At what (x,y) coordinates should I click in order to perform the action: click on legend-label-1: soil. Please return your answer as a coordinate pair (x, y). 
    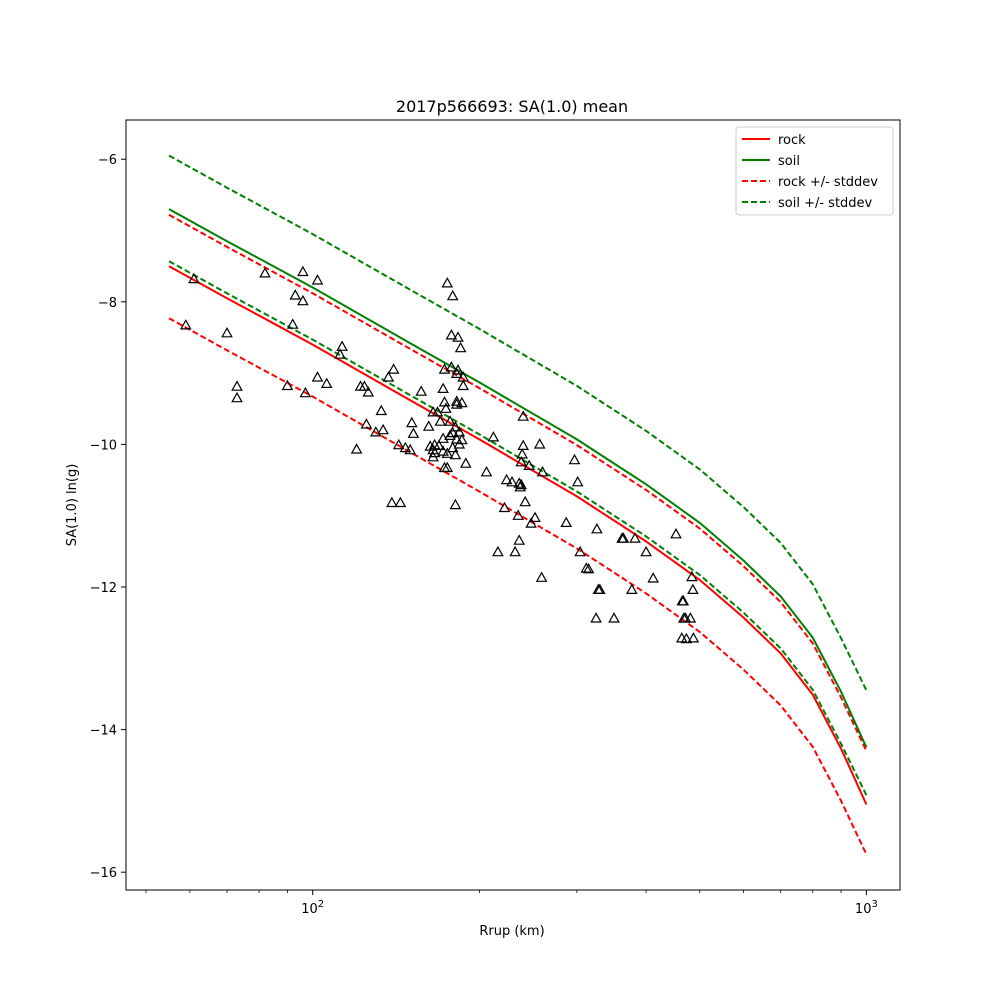
    Looking at the image, I should click on (789, 161).